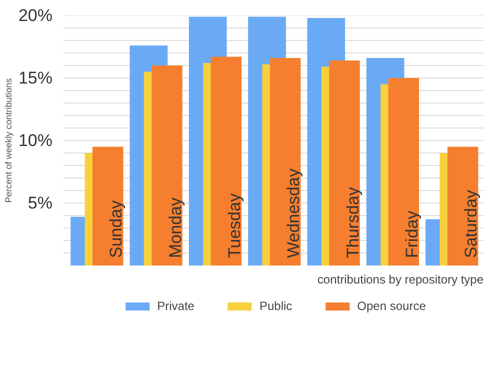 The image size is (500, 380). I want to click on legend-label: Open source, so click(391, 306).